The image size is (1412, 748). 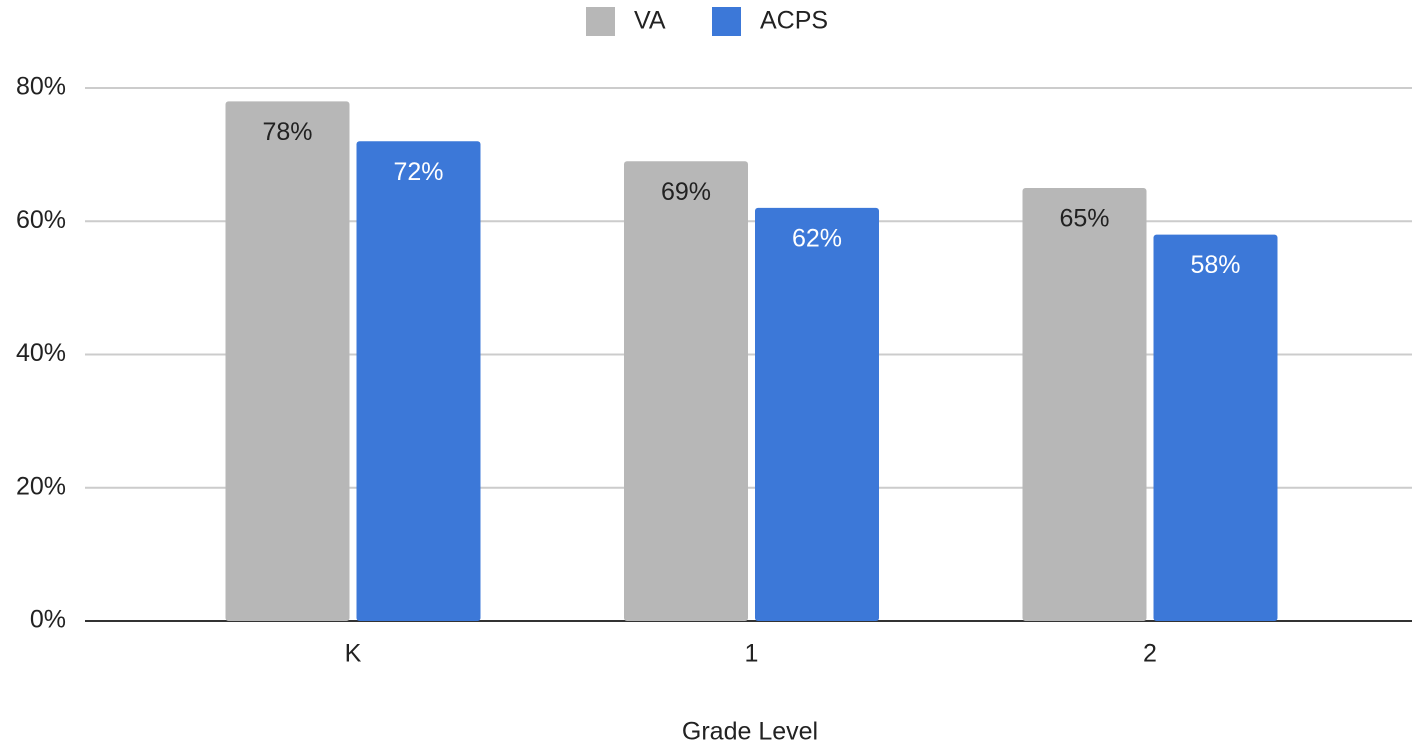 I want to click on data-label: 78%, so click(x=287, y=132).